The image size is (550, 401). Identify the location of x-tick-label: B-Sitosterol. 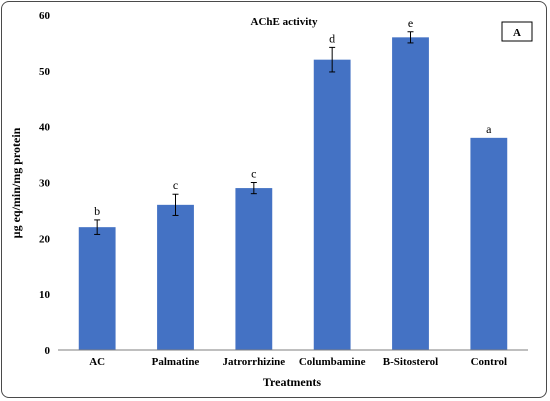
(410, 362).